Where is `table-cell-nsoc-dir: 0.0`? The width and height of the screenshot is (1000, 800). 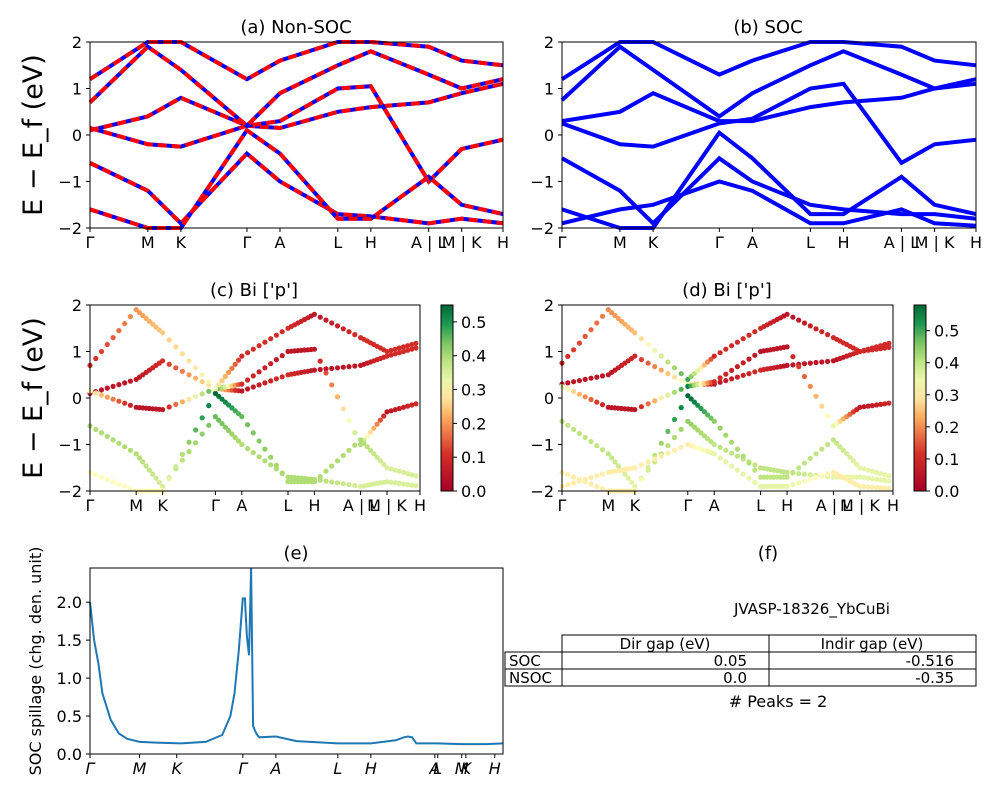
table-cell-nsoc-dir: 0.0 is located at coordinates (735, 678).